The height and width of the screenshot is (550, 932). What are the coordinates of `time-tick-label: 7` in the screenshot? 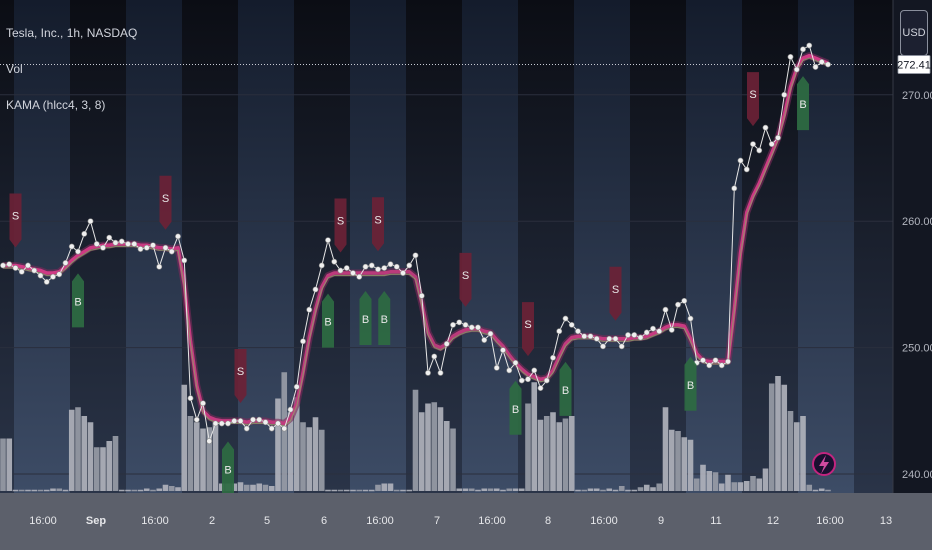 It's located at (437, 521).